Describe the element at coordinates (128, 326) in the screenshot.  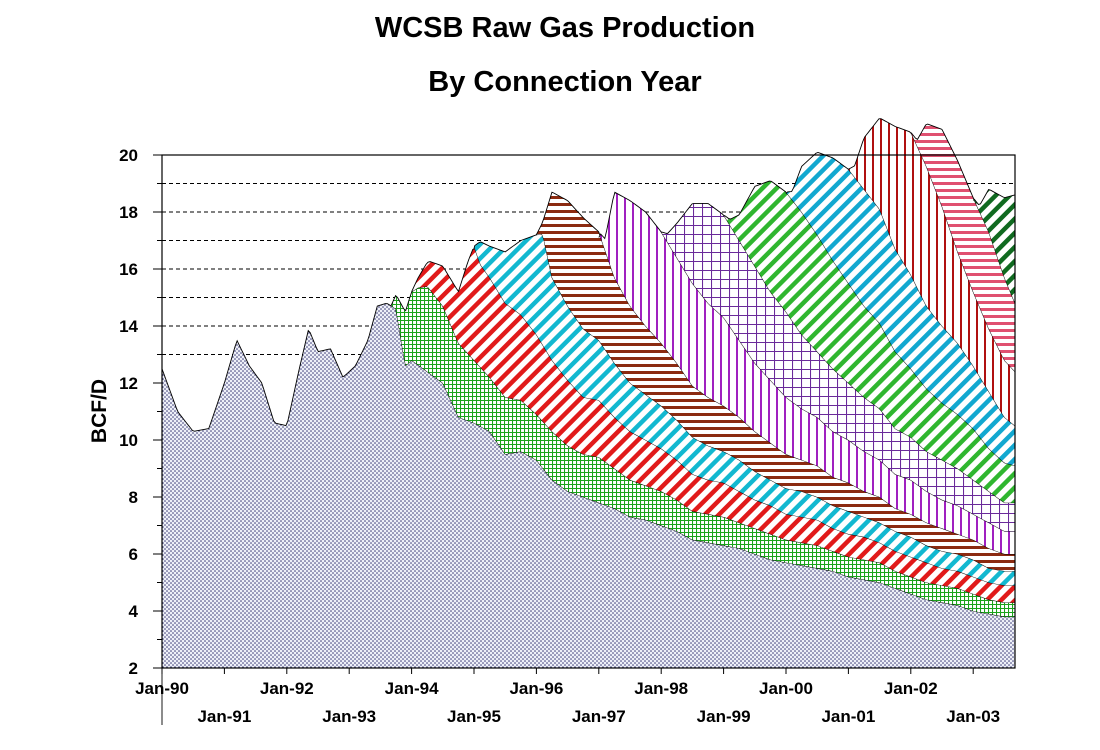
I see `y-tick-label: 14` at that location.